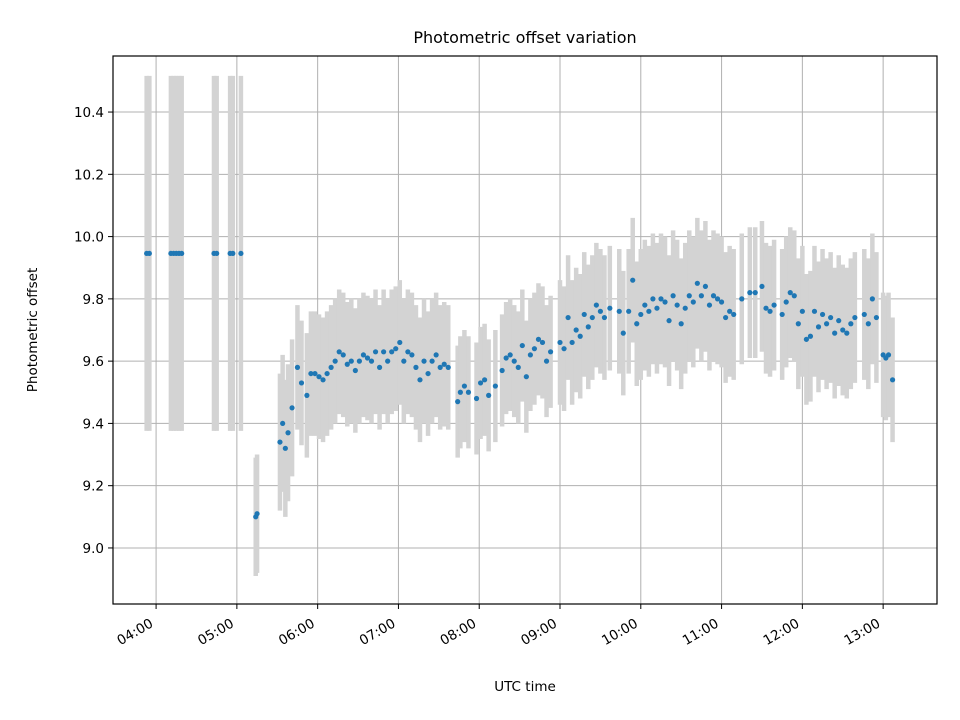  I want to click on y-tick-label: 9.2, so click(93, 487).